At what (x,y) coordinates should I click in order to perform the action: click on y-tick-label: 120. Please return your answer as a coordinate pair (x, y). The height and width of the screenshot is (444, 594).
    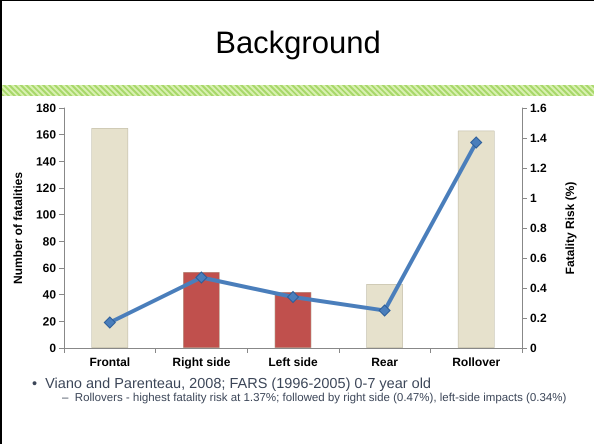
    Looking at the image, I should click on (46, 188).